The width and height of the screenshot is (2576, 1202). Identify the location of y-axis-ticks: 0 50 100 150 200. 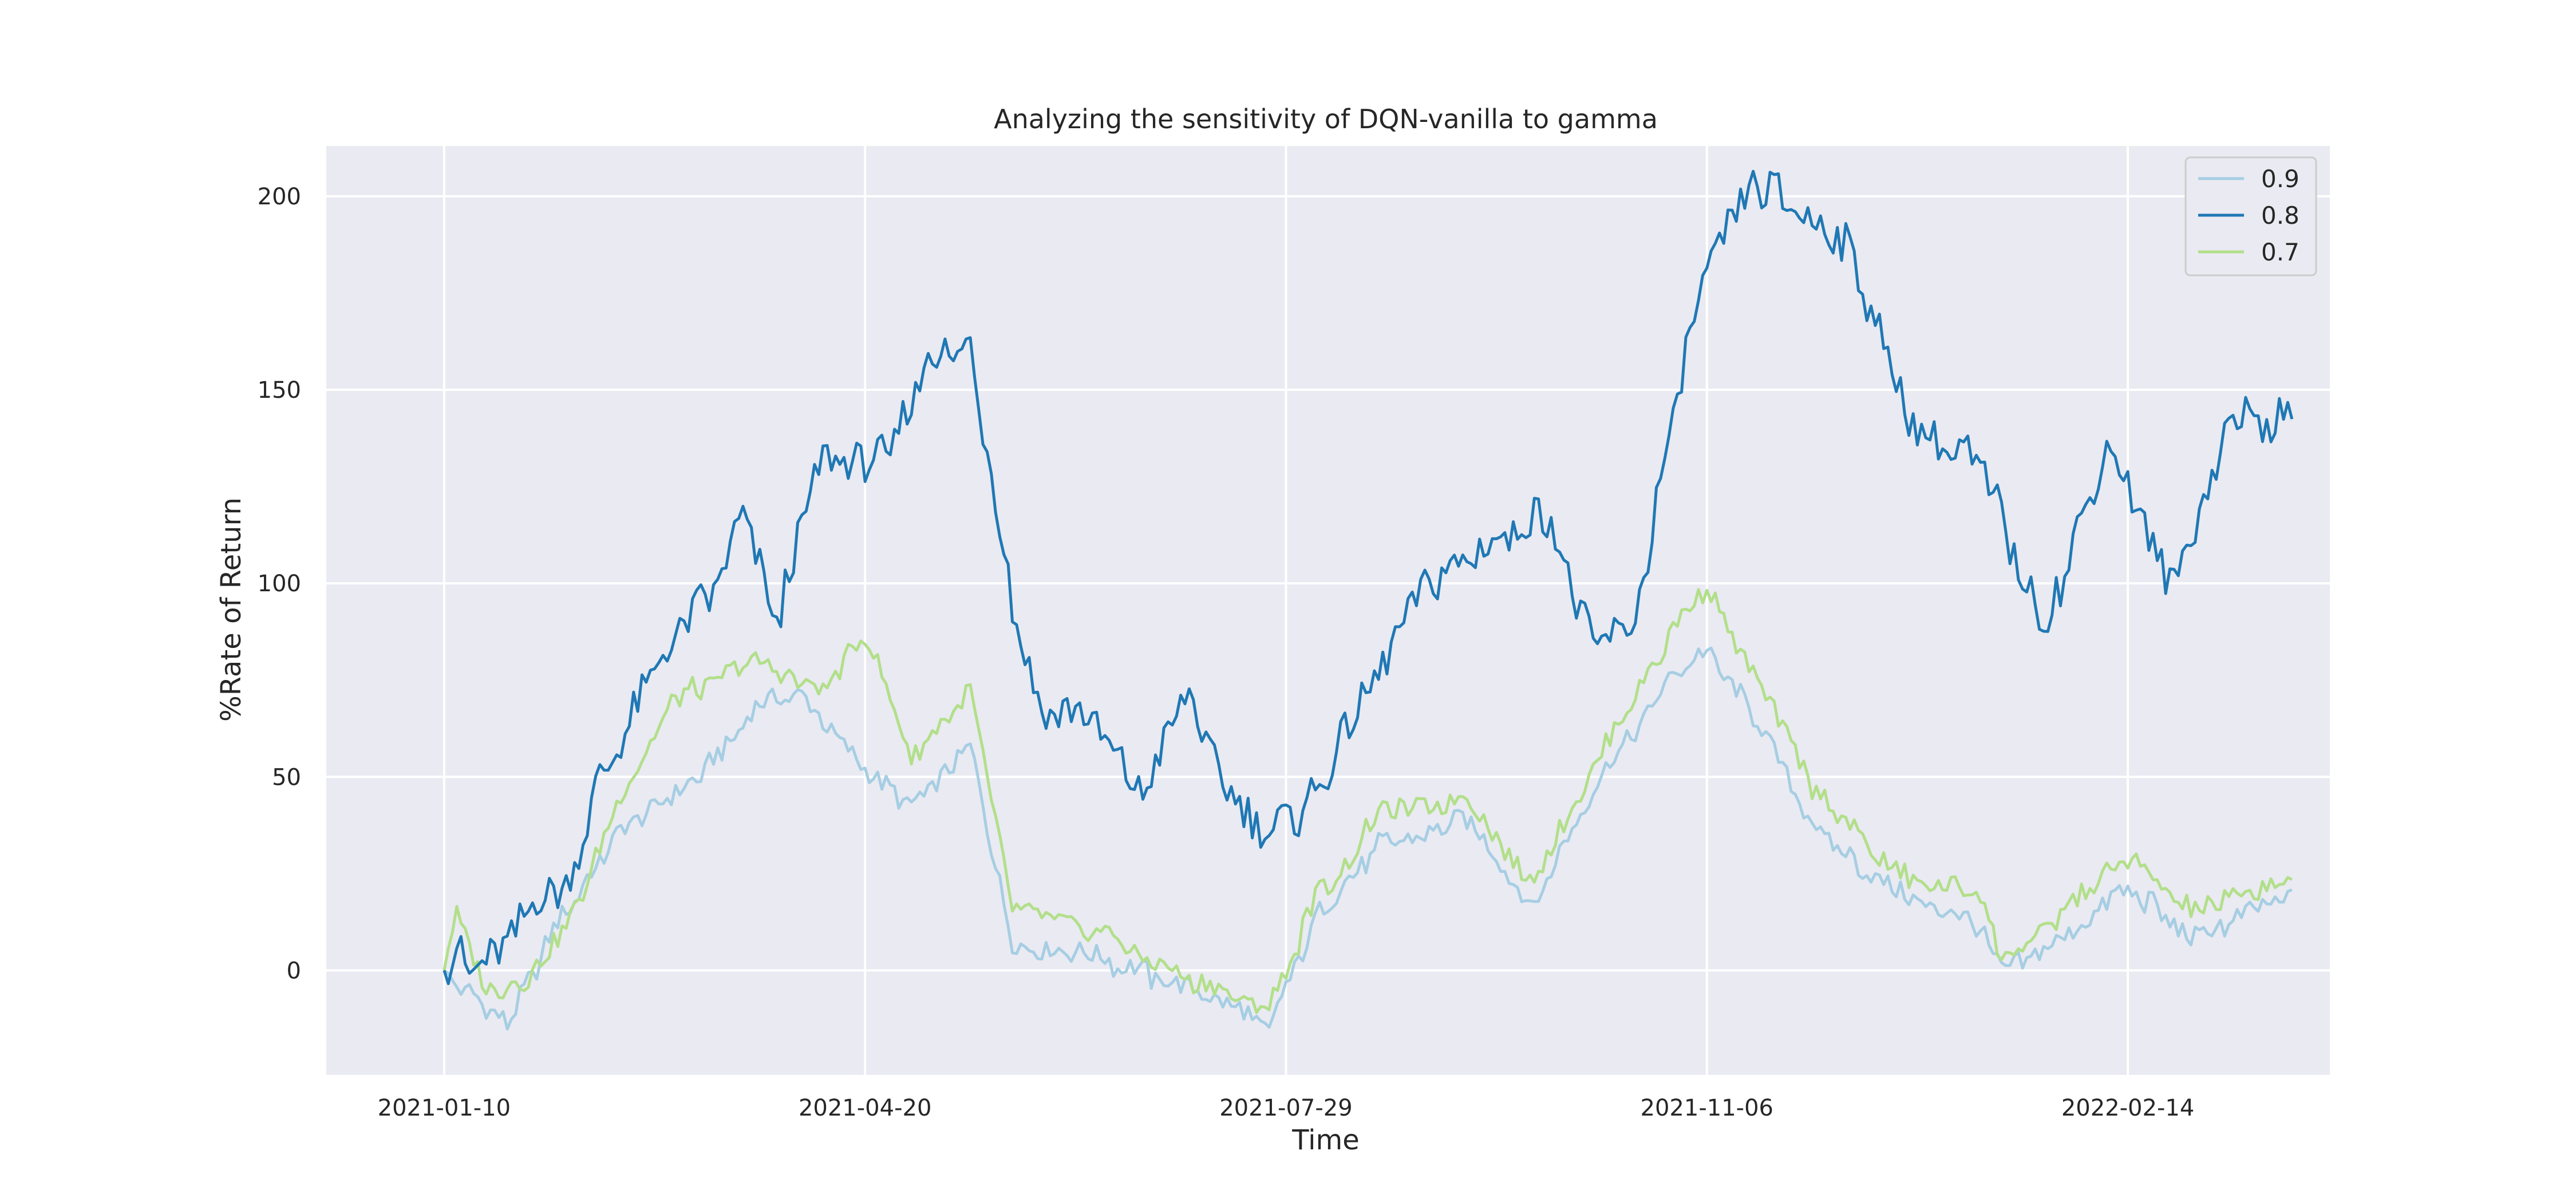
(279, 584).